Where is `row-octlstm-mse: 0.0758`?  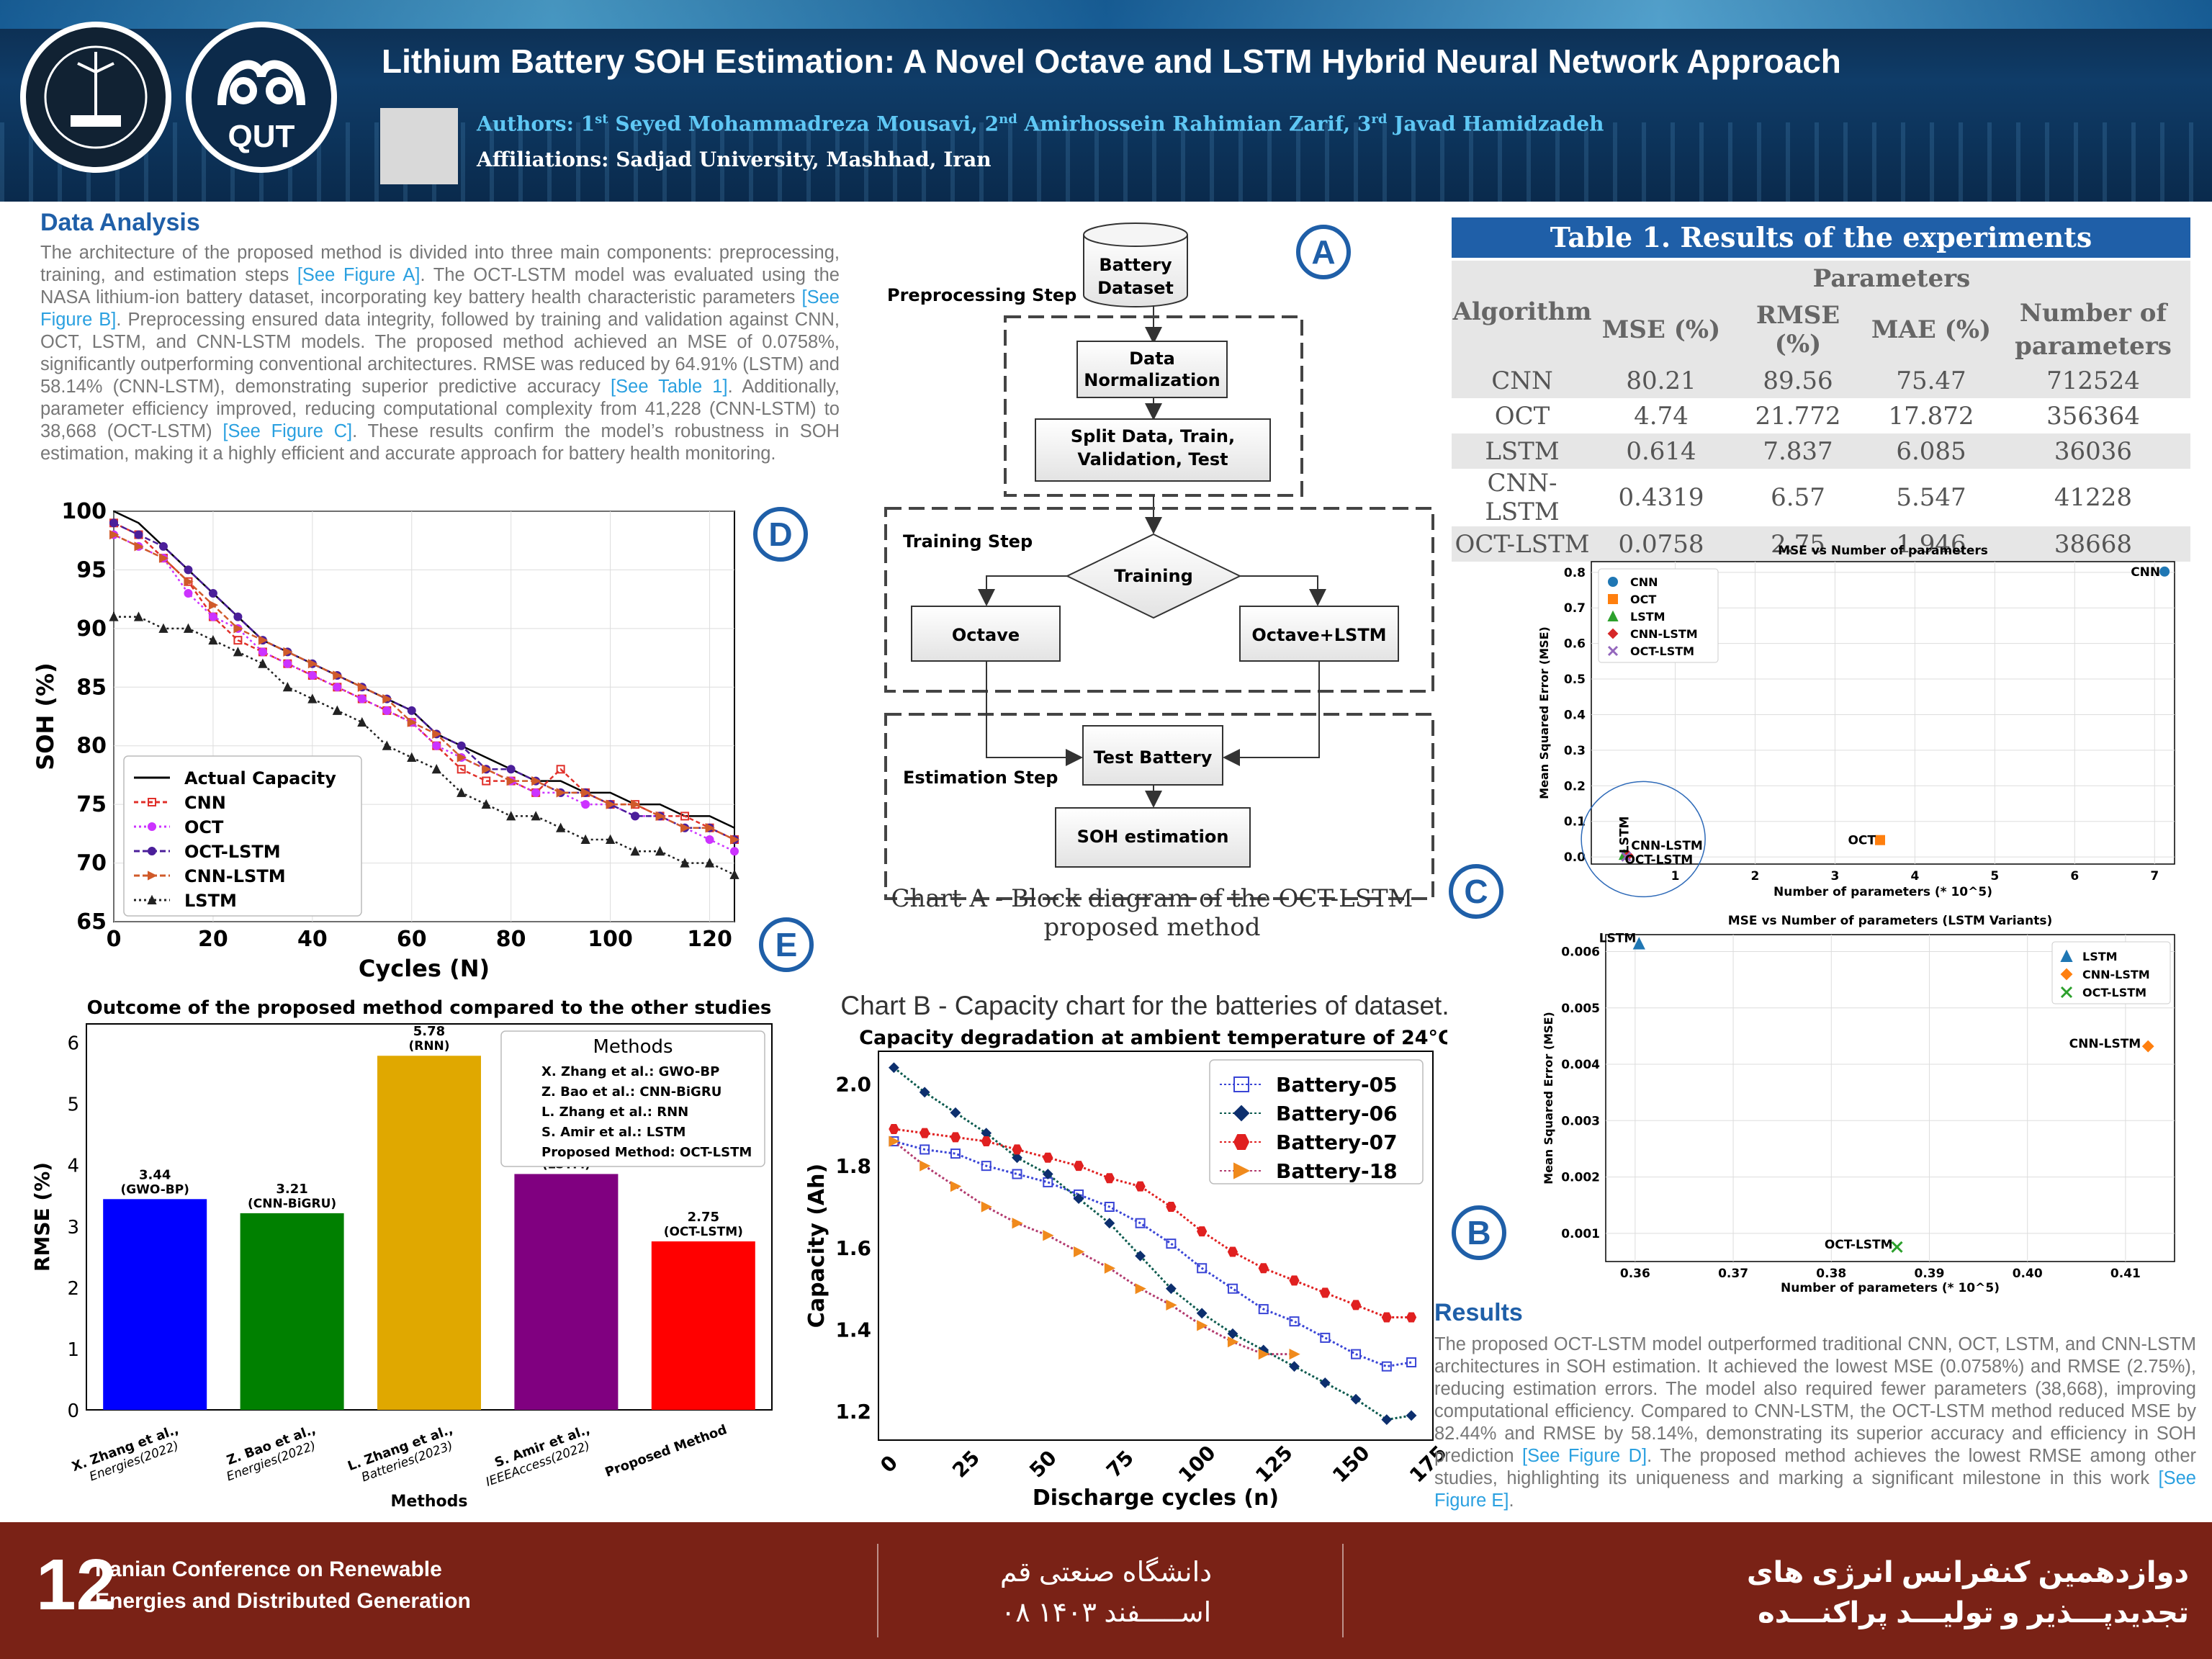
row-octlstm-mse: 0.0758 is located at coordinates (1662, 544).